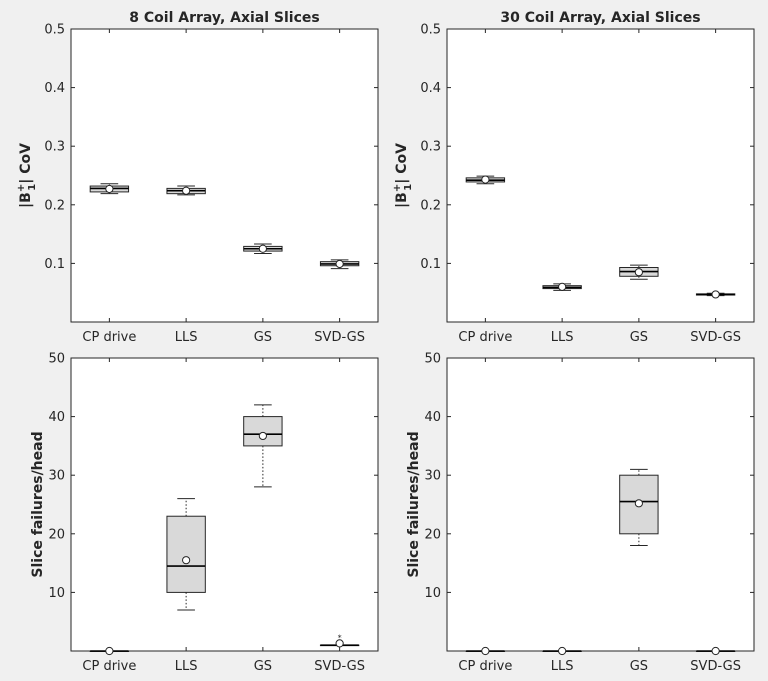 The height and width of the screenshot is (681, 768). Describe the element at coordinates (224, 18) in the screenshot. I see `chart-title: 8 Coil Array, Axial Slices` at that location.